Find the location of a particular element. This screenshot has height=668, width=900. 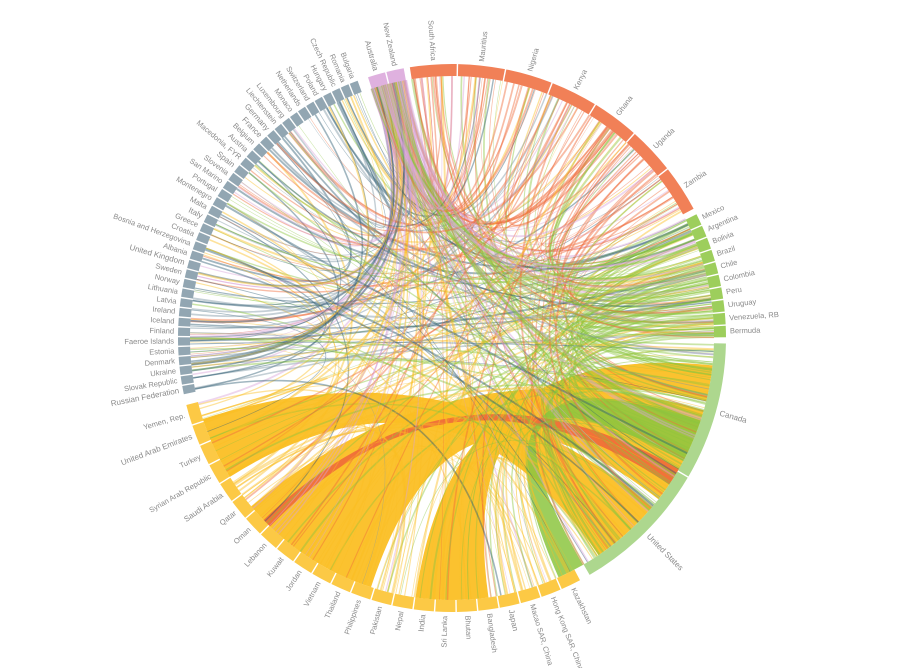

arc-italy is located at coordinates (211, 221).